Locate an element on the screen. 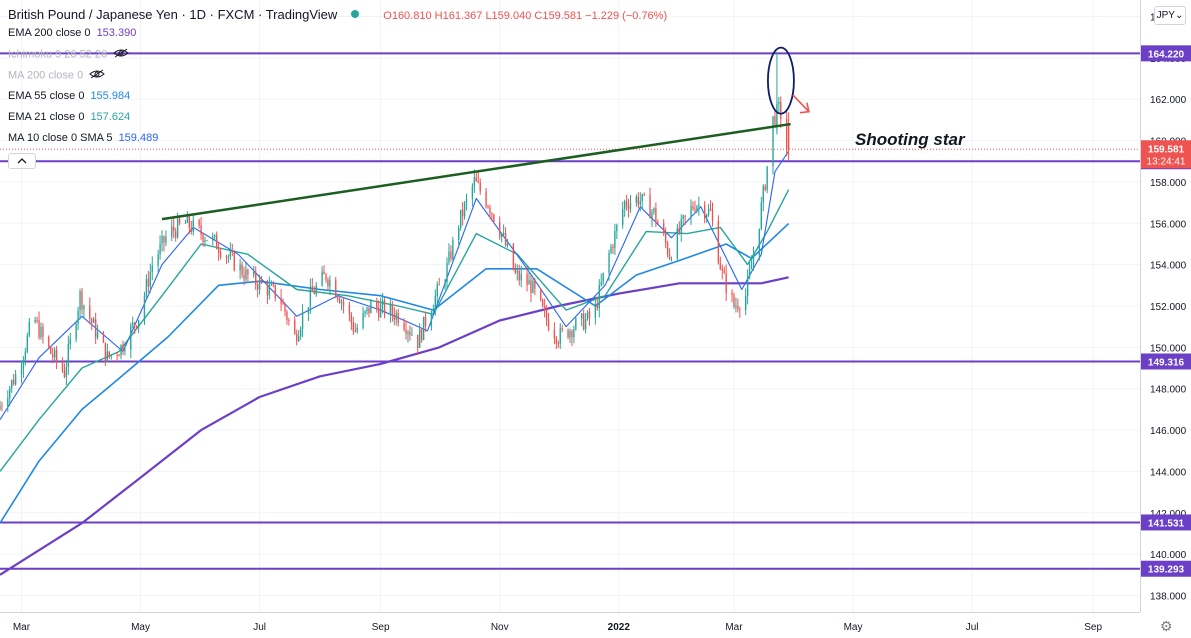 The height and width of the screenshot is (638, 1191). open-value: O160.810 is located at coordinates (407, 16).